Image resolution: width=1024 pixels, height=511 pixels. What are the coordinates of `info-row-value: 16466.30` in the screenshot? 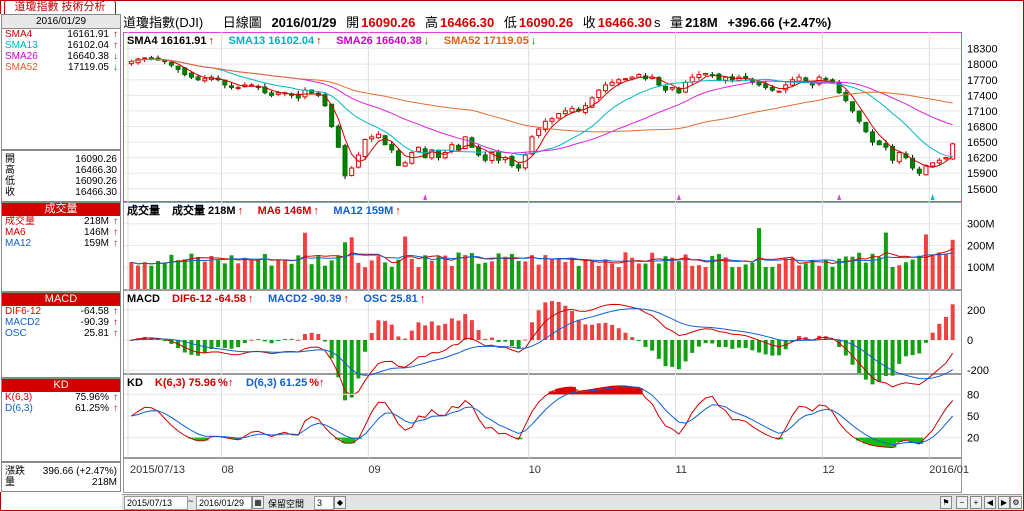 It's located at (96, 192).